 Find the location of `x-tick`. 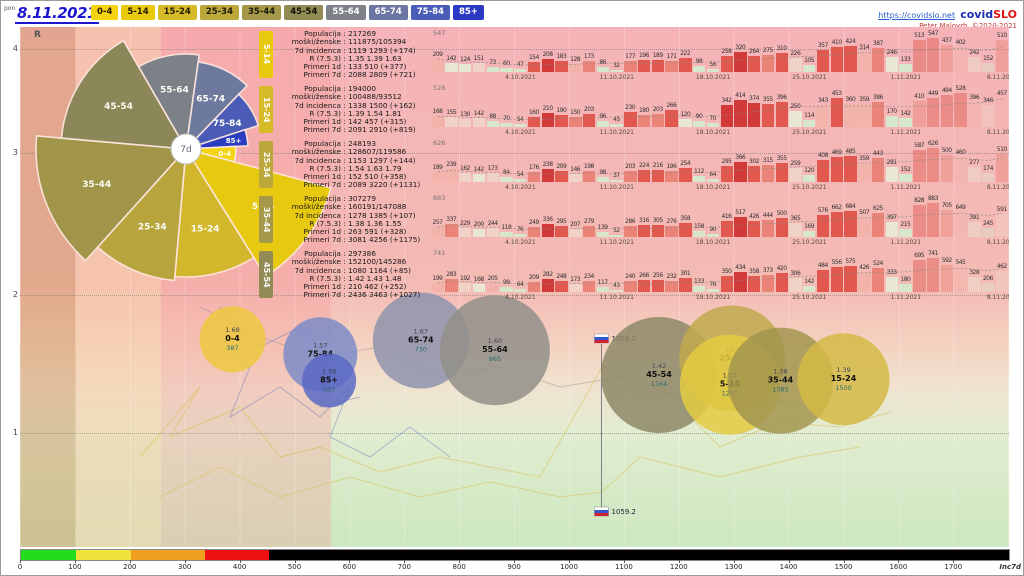

x-tick is located at coordinates (515, 561).